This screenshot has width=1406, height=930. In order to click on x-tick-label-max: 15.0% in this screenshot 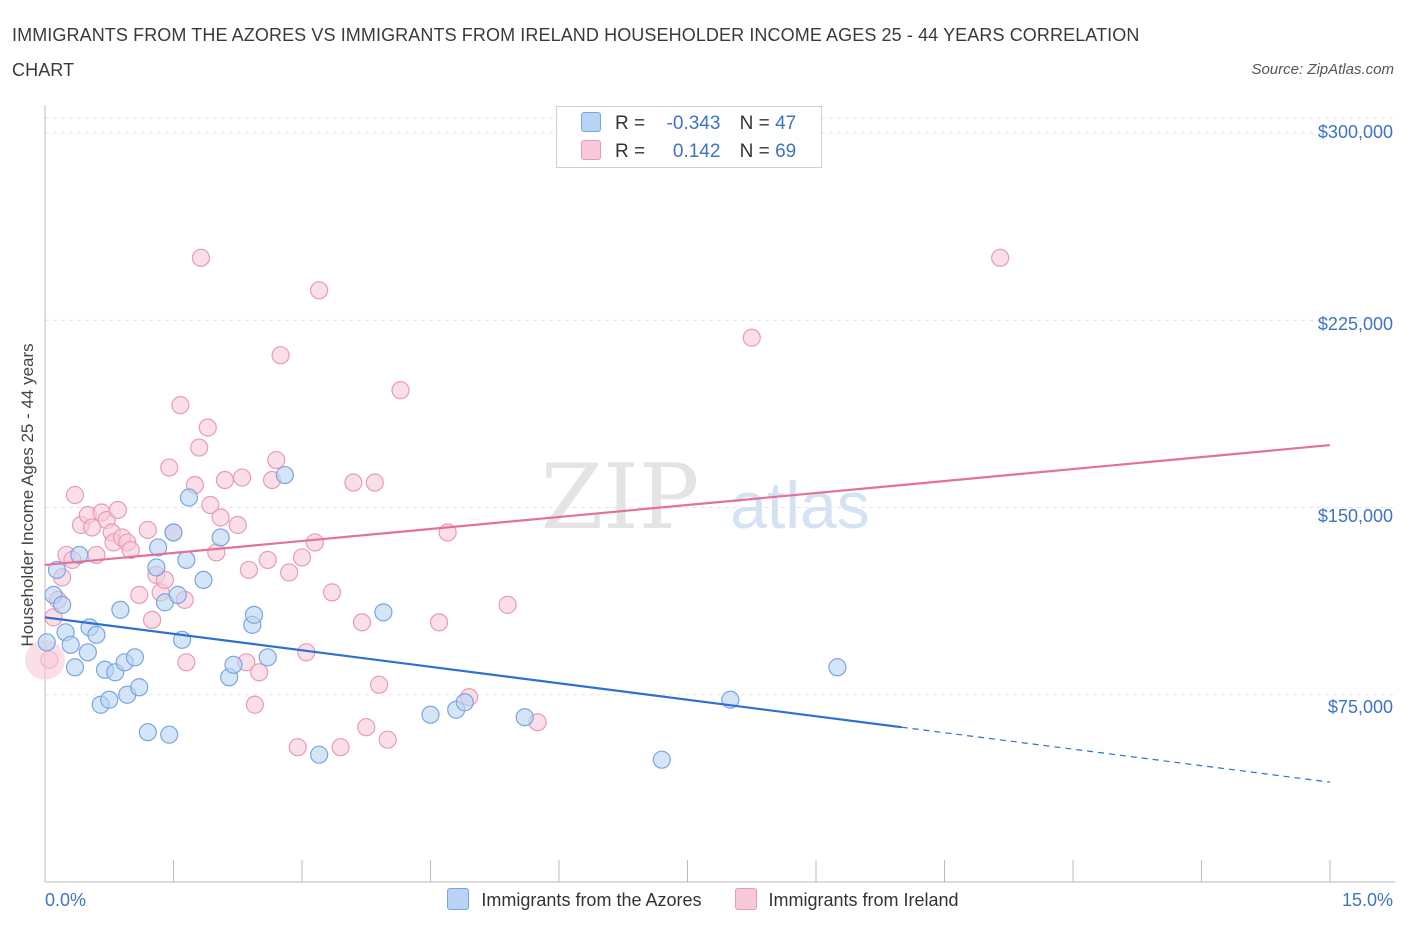, I will do `click(1367, 900)`.